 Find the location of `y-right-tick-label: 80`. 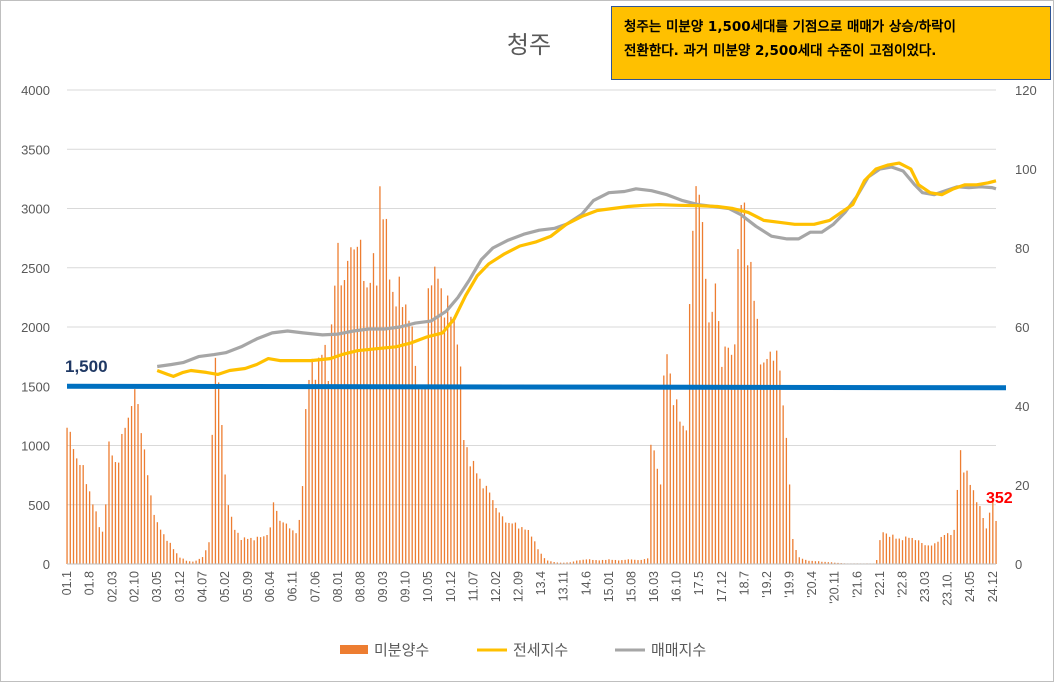

y-right-tick-label: 80 is located at coordinates (1022, 248).